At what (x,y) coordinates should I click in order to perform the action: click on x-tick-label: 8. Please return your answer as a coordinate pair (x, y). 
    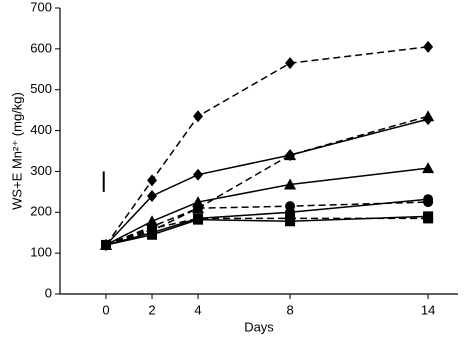
    Looking at the image, I should click on (289, 309).